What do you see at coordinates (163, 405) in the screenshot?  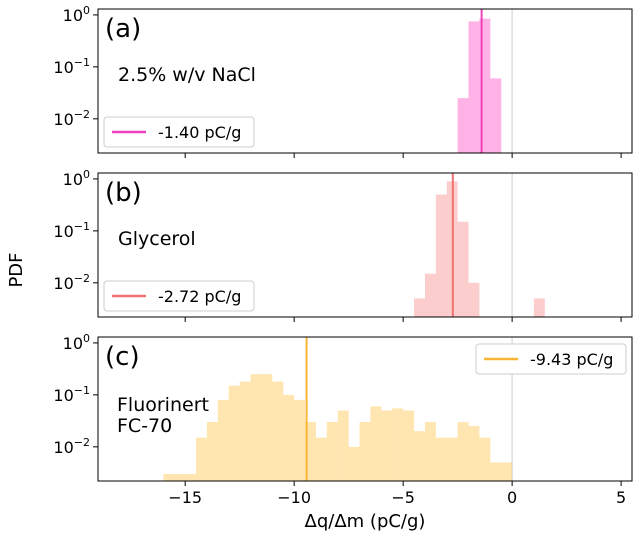 I see `sample-label: Fluorinert` at bounding box center [163, 405].